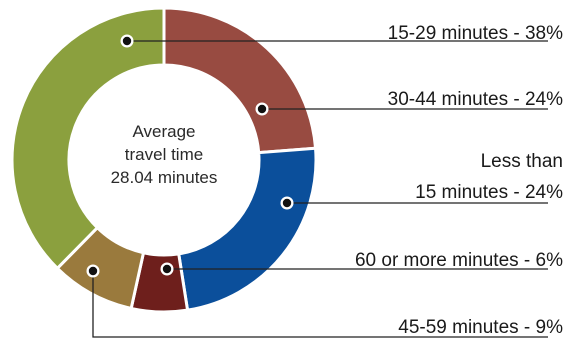 The image size is (580, 340). Describe the element at coordinates (480, 327) in the screenshot. I see `slice-label-4-line-0: 45-59 minutes - 9%` at that location.